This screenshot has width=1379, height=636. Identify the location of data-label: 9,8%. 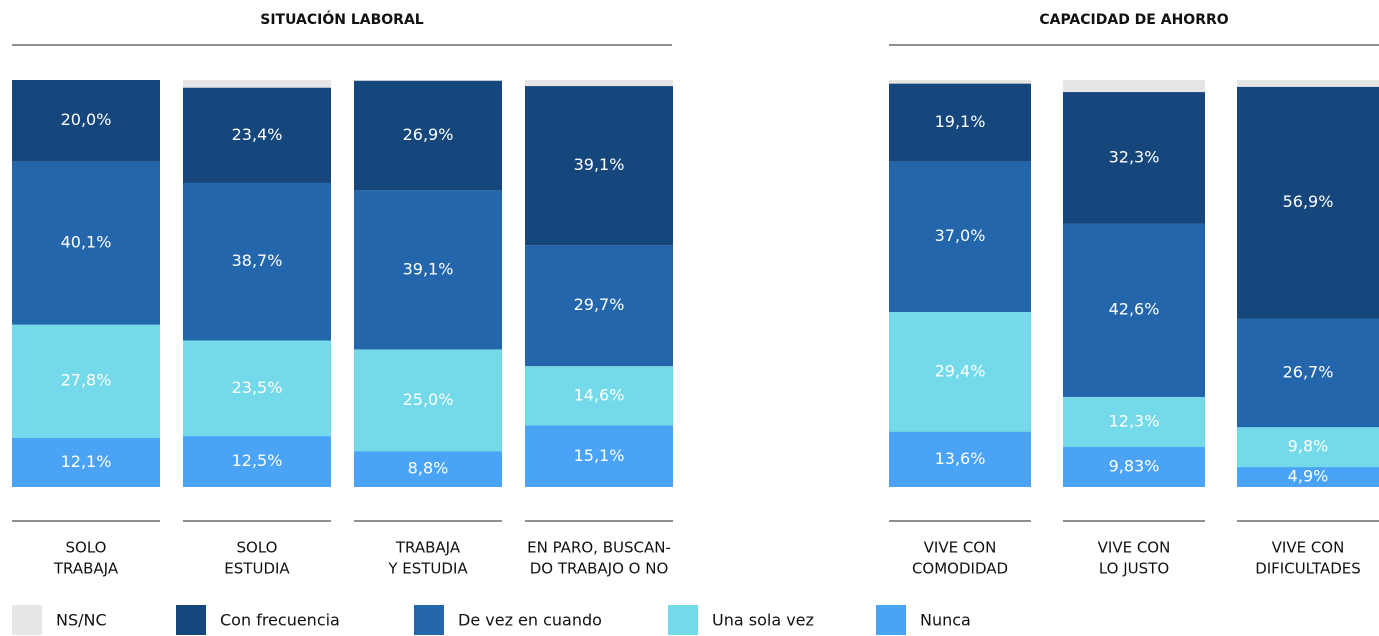
(1308, 446).